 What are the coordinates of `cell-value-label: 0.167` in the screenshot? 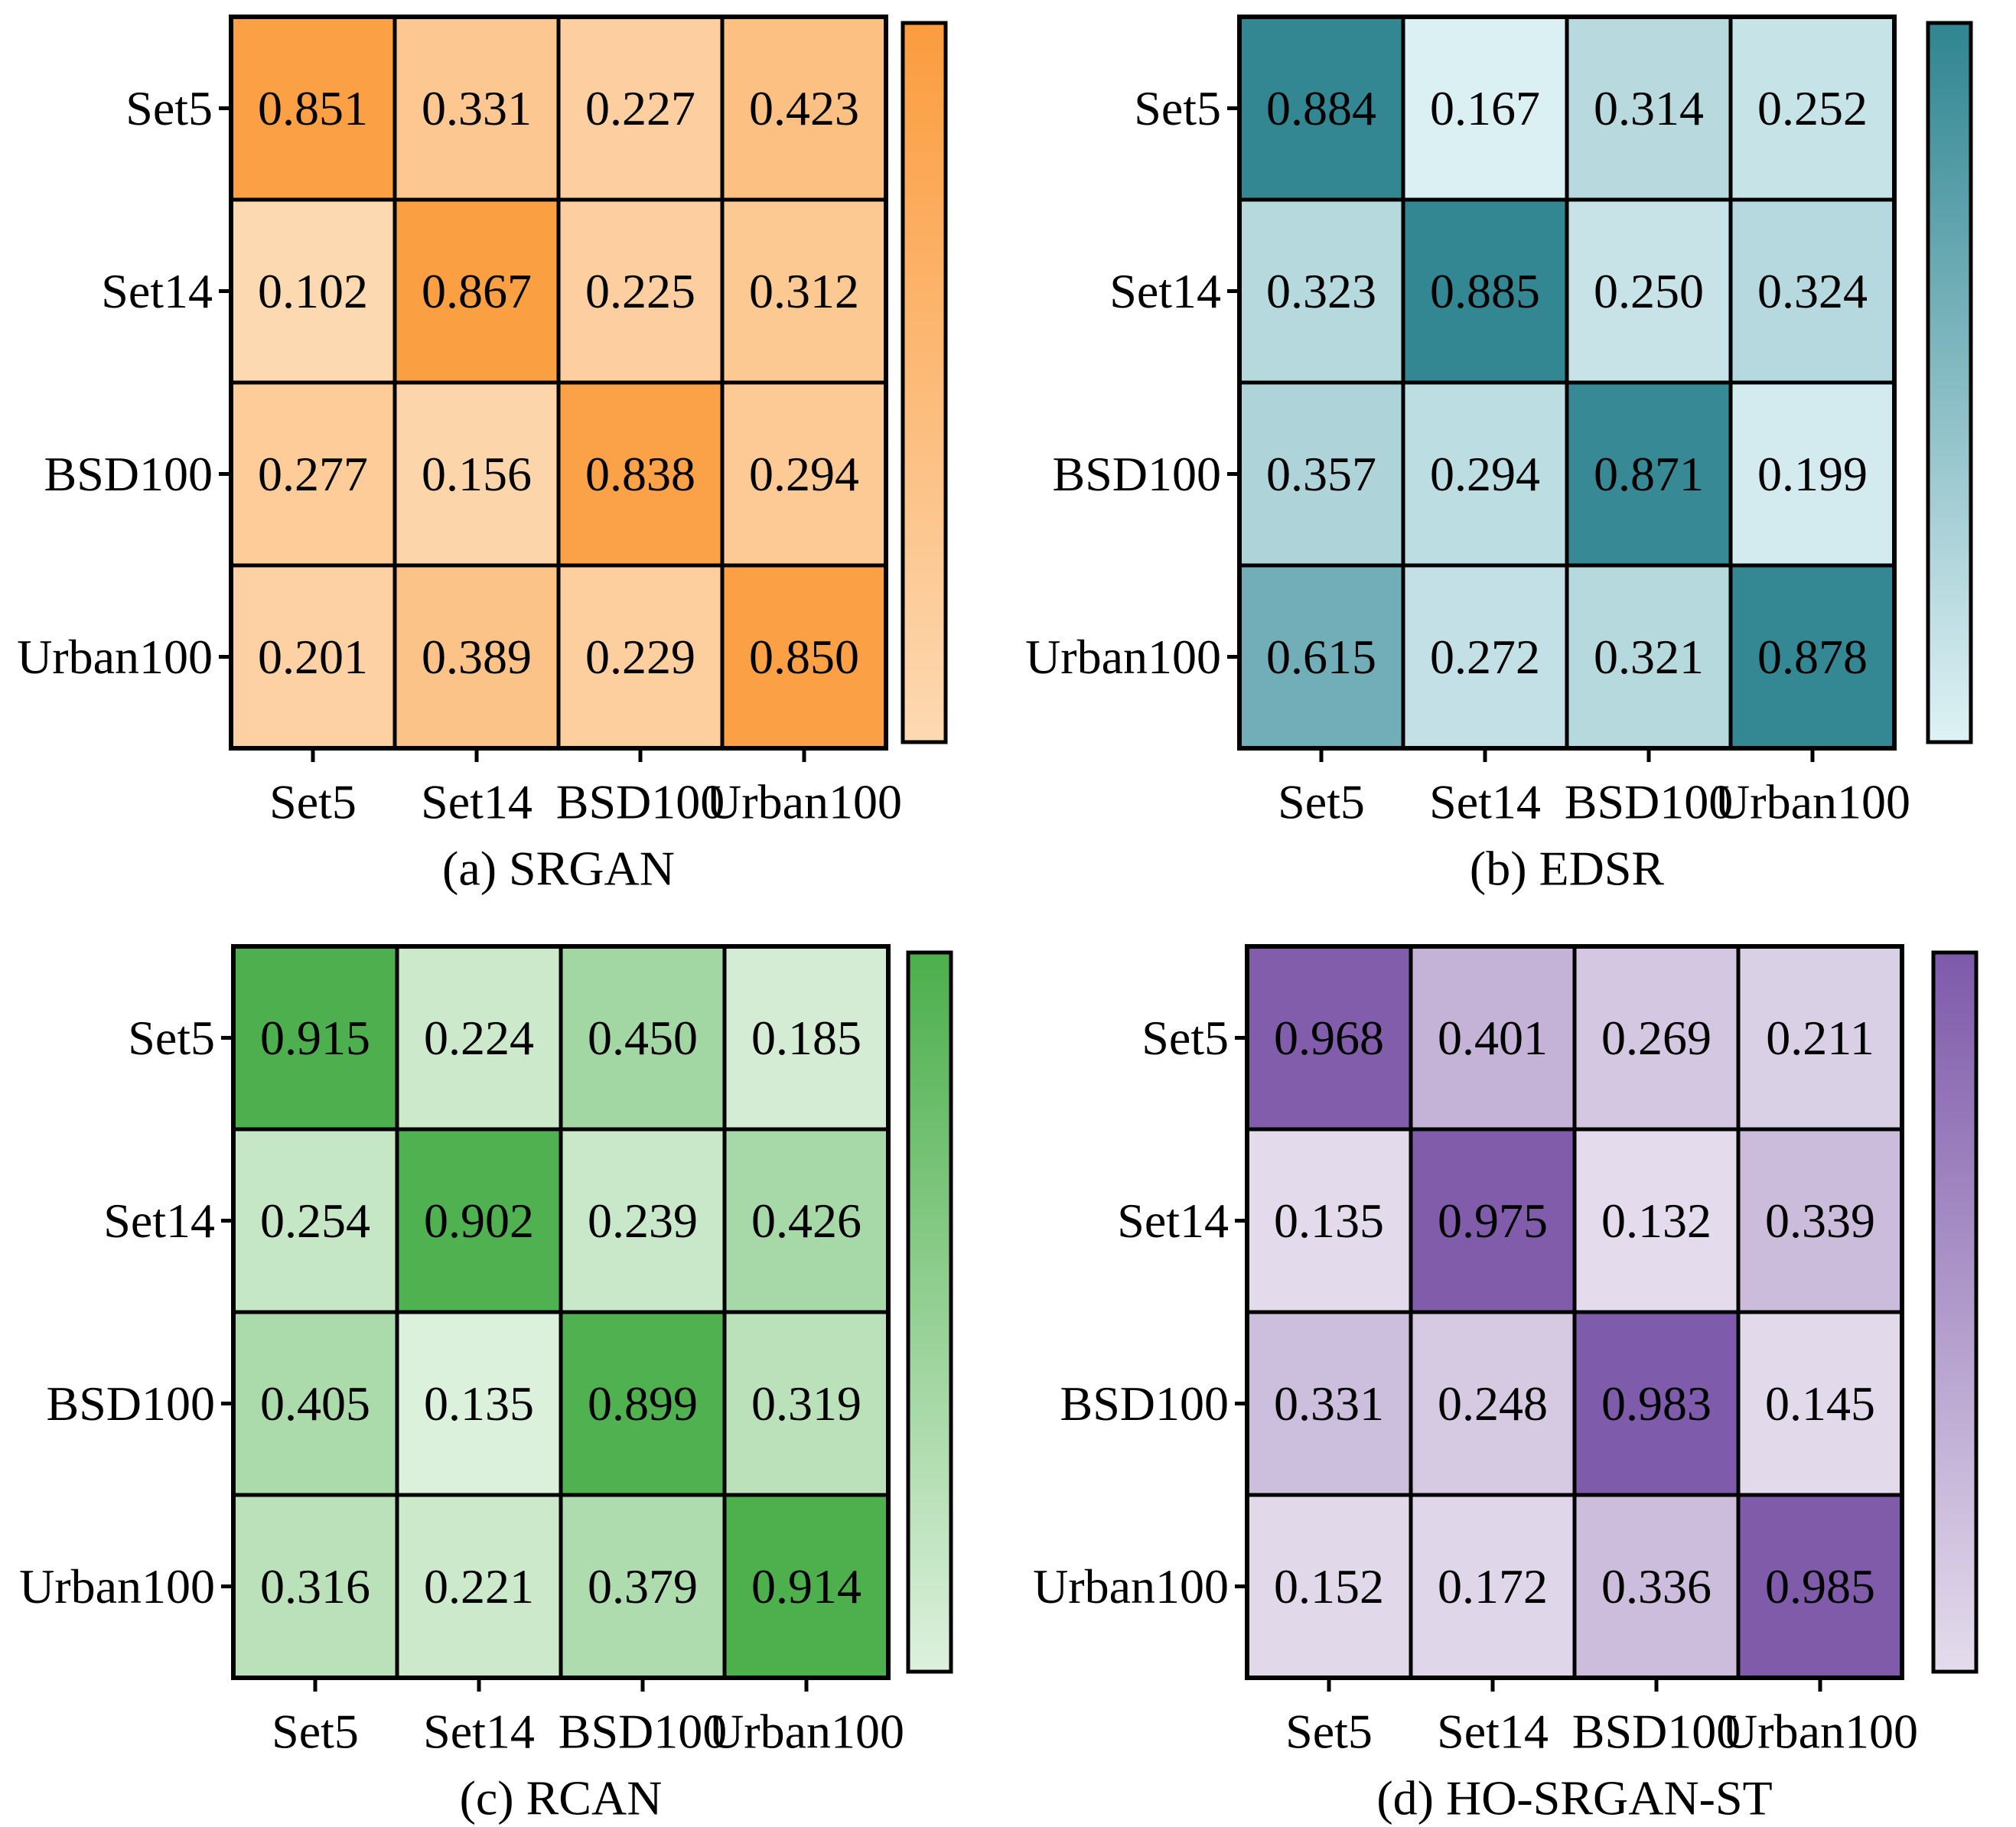 It's located at (1485, 108).